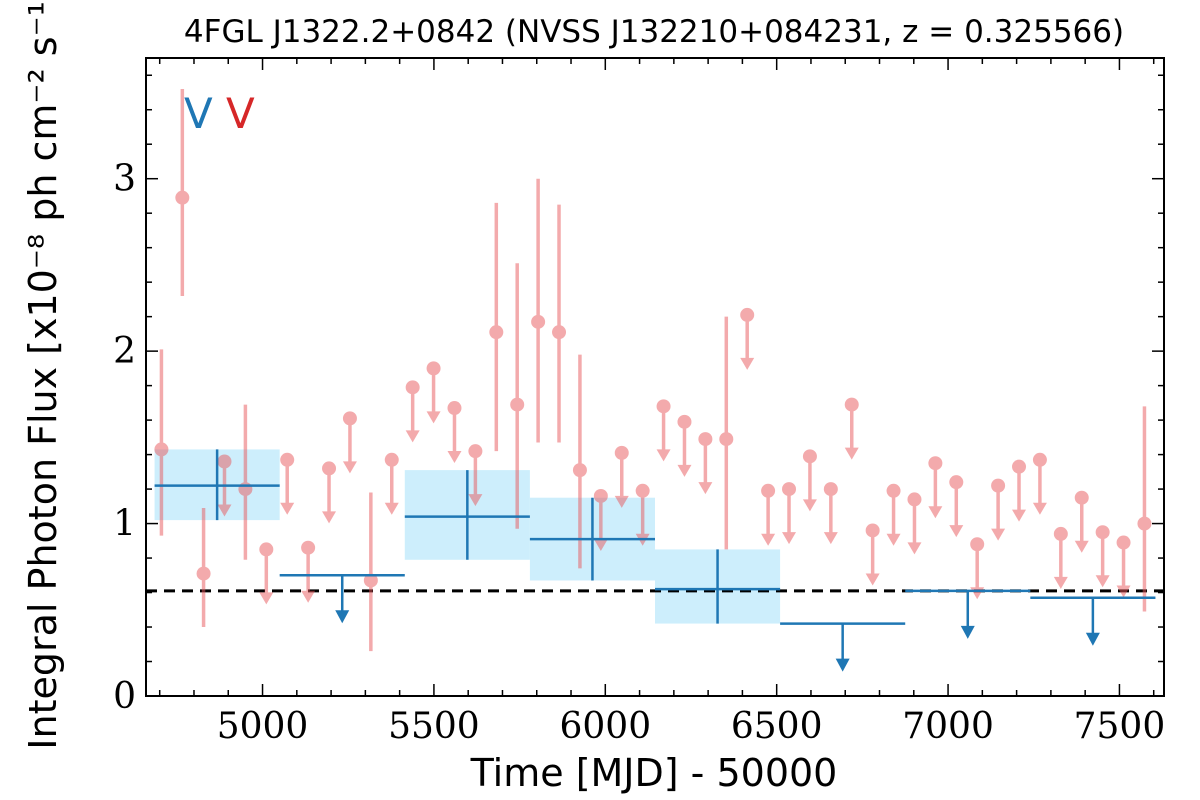  I want to click on x-tick-label: 6500, so click(777, 726).